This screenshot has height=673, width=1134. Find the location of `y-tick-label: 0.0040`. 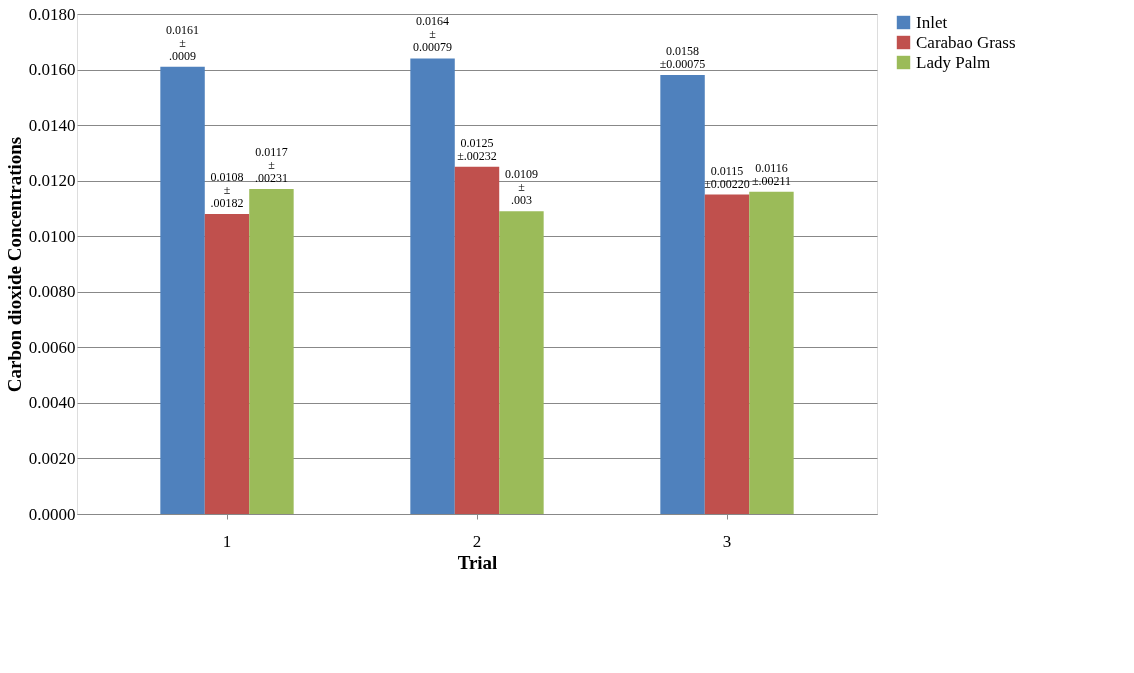

y-tick-label: 0.0040 is located at coordinates (52, 403).